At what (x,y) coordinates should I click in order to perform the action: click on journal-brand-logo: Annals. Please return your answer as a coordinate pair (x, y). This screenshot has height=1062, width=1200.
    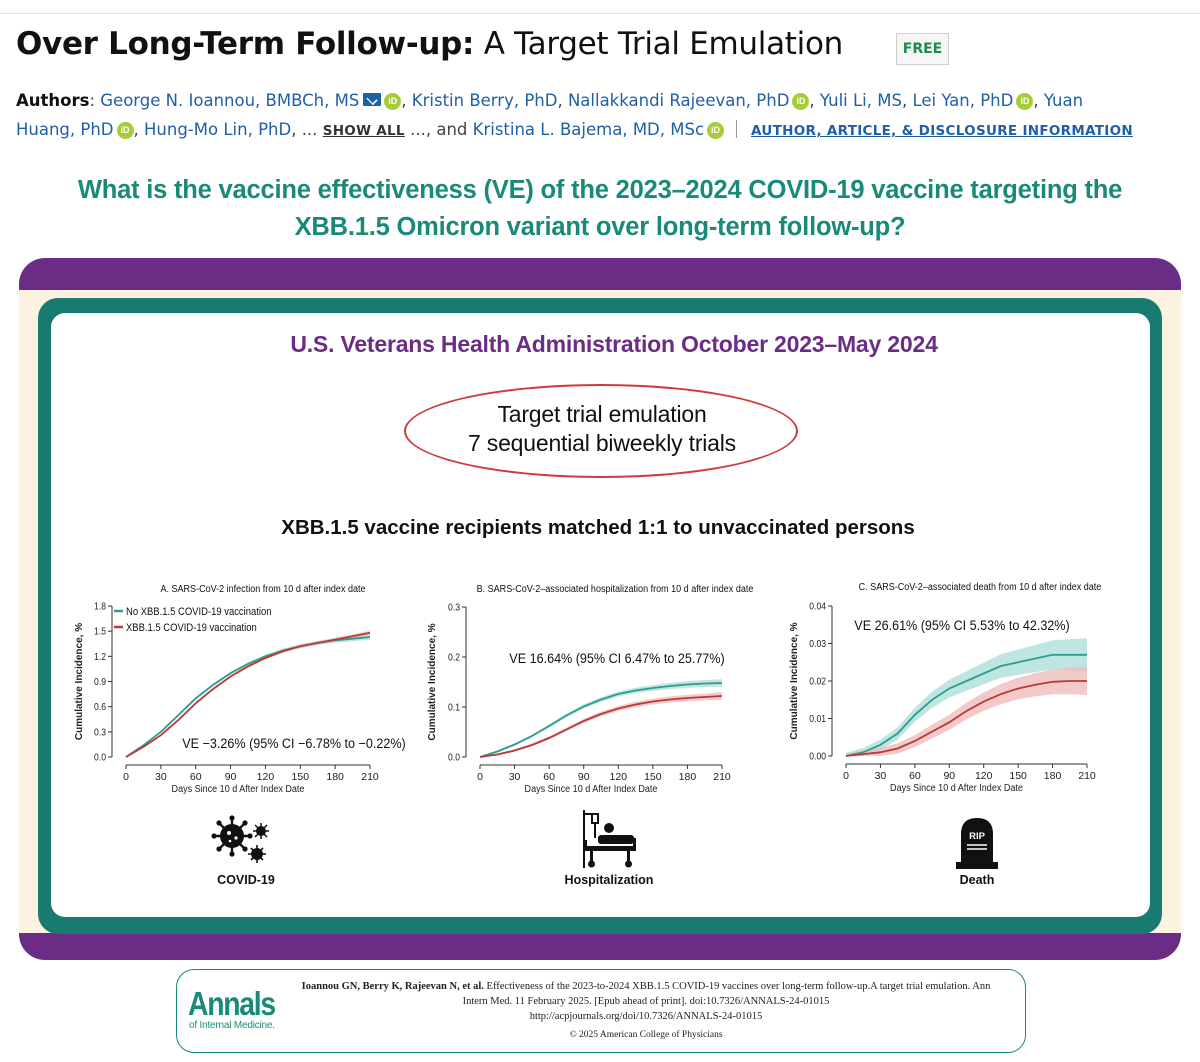
    Looking at the image, I should click on (232, 1003).